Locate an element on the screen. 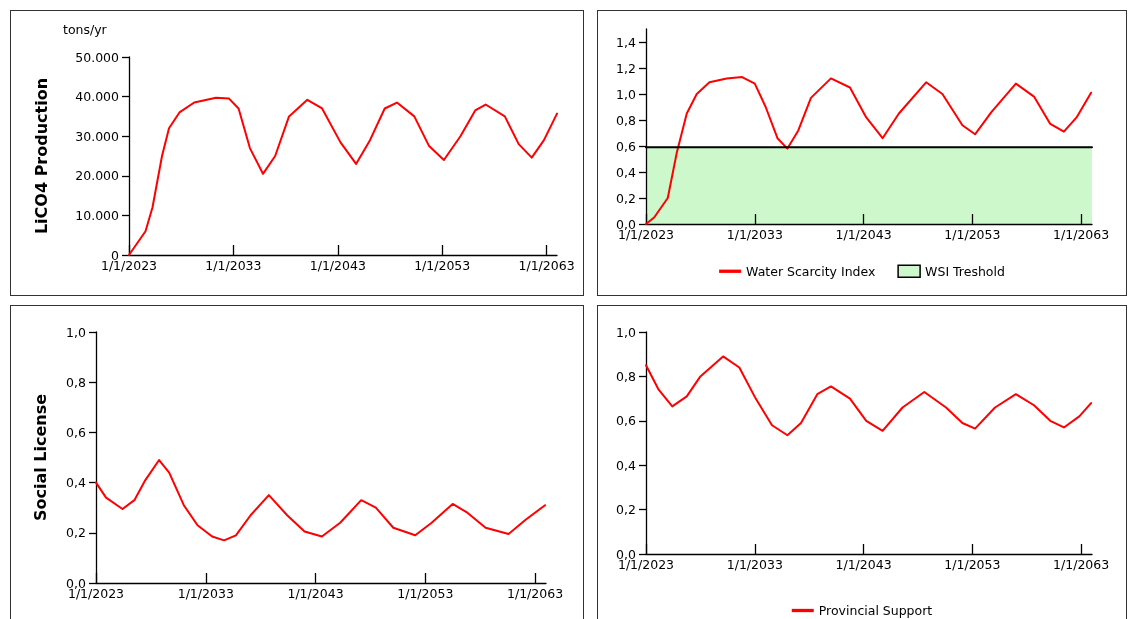 The image size is (1129, 619). y-tick-label: 20.000 is located at coordinates (97, 176).